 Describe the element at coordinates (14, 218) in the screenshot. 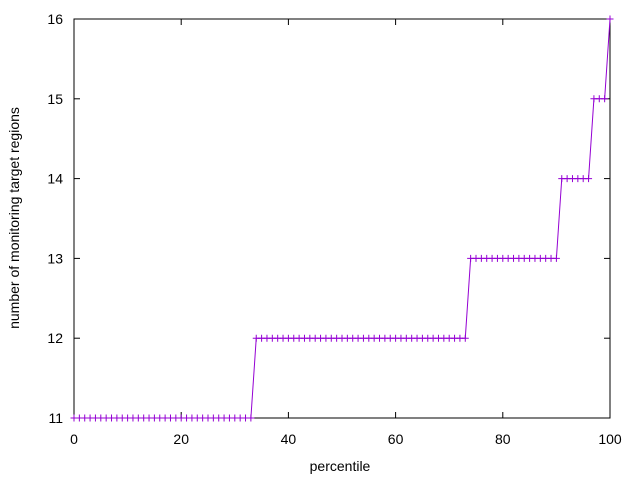

I see `y-axis-label: number of monitoring target regions` at that location.